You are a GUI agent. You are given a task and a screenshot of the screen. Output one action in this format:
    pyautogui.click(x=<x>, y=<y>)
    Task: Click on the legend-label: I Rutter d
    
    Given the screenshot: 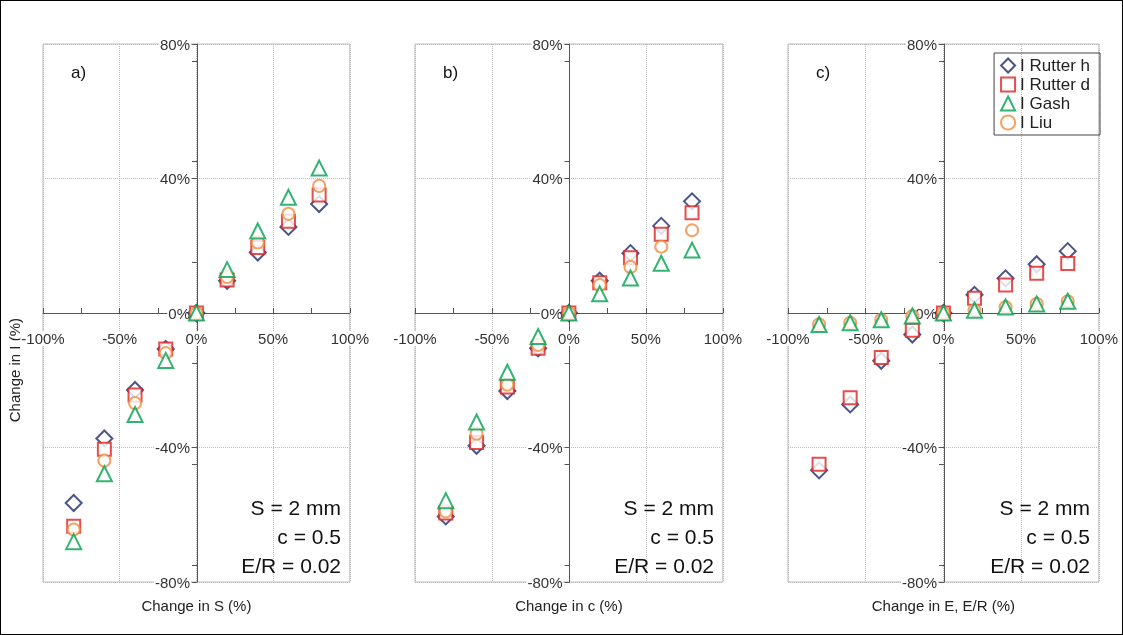 What is the action you would take?
    pyautogui.click(x=1055, y=84)
    